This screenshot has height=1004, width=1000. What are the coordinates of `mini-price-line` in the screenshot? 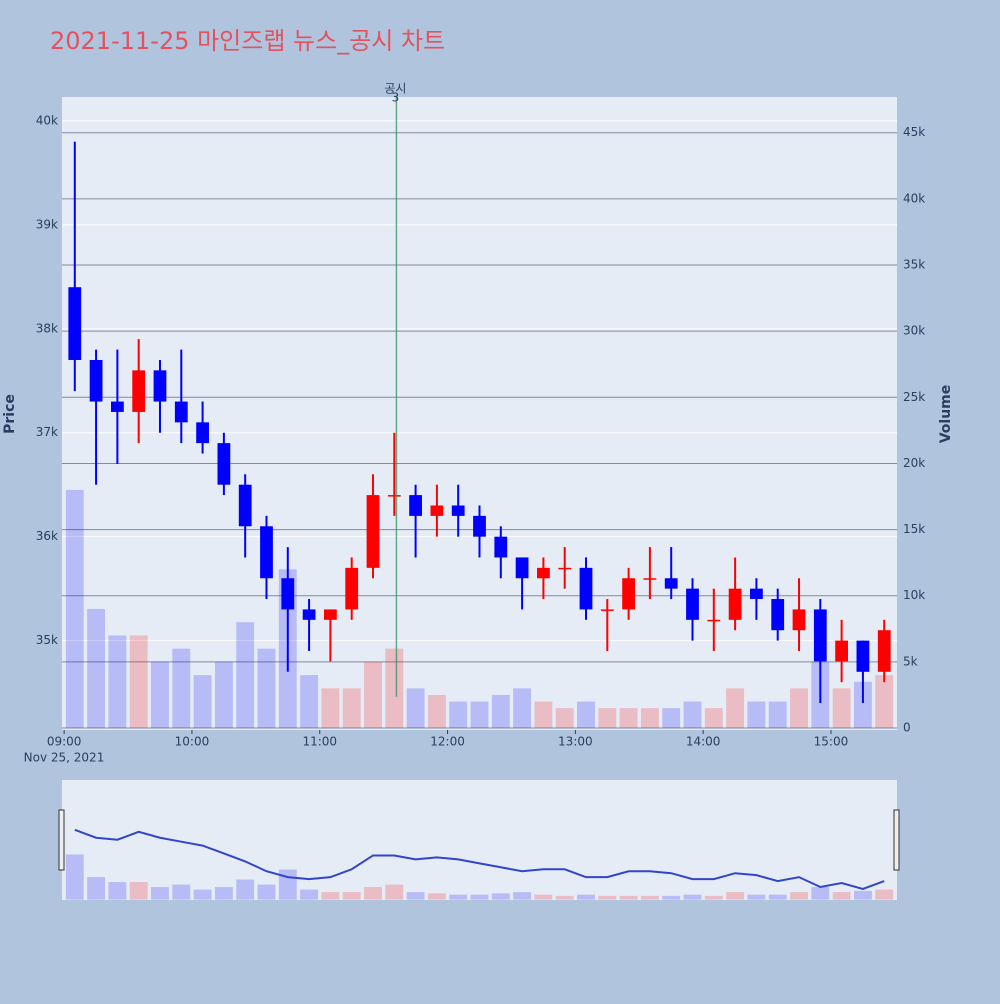 It's located at (479, 859).